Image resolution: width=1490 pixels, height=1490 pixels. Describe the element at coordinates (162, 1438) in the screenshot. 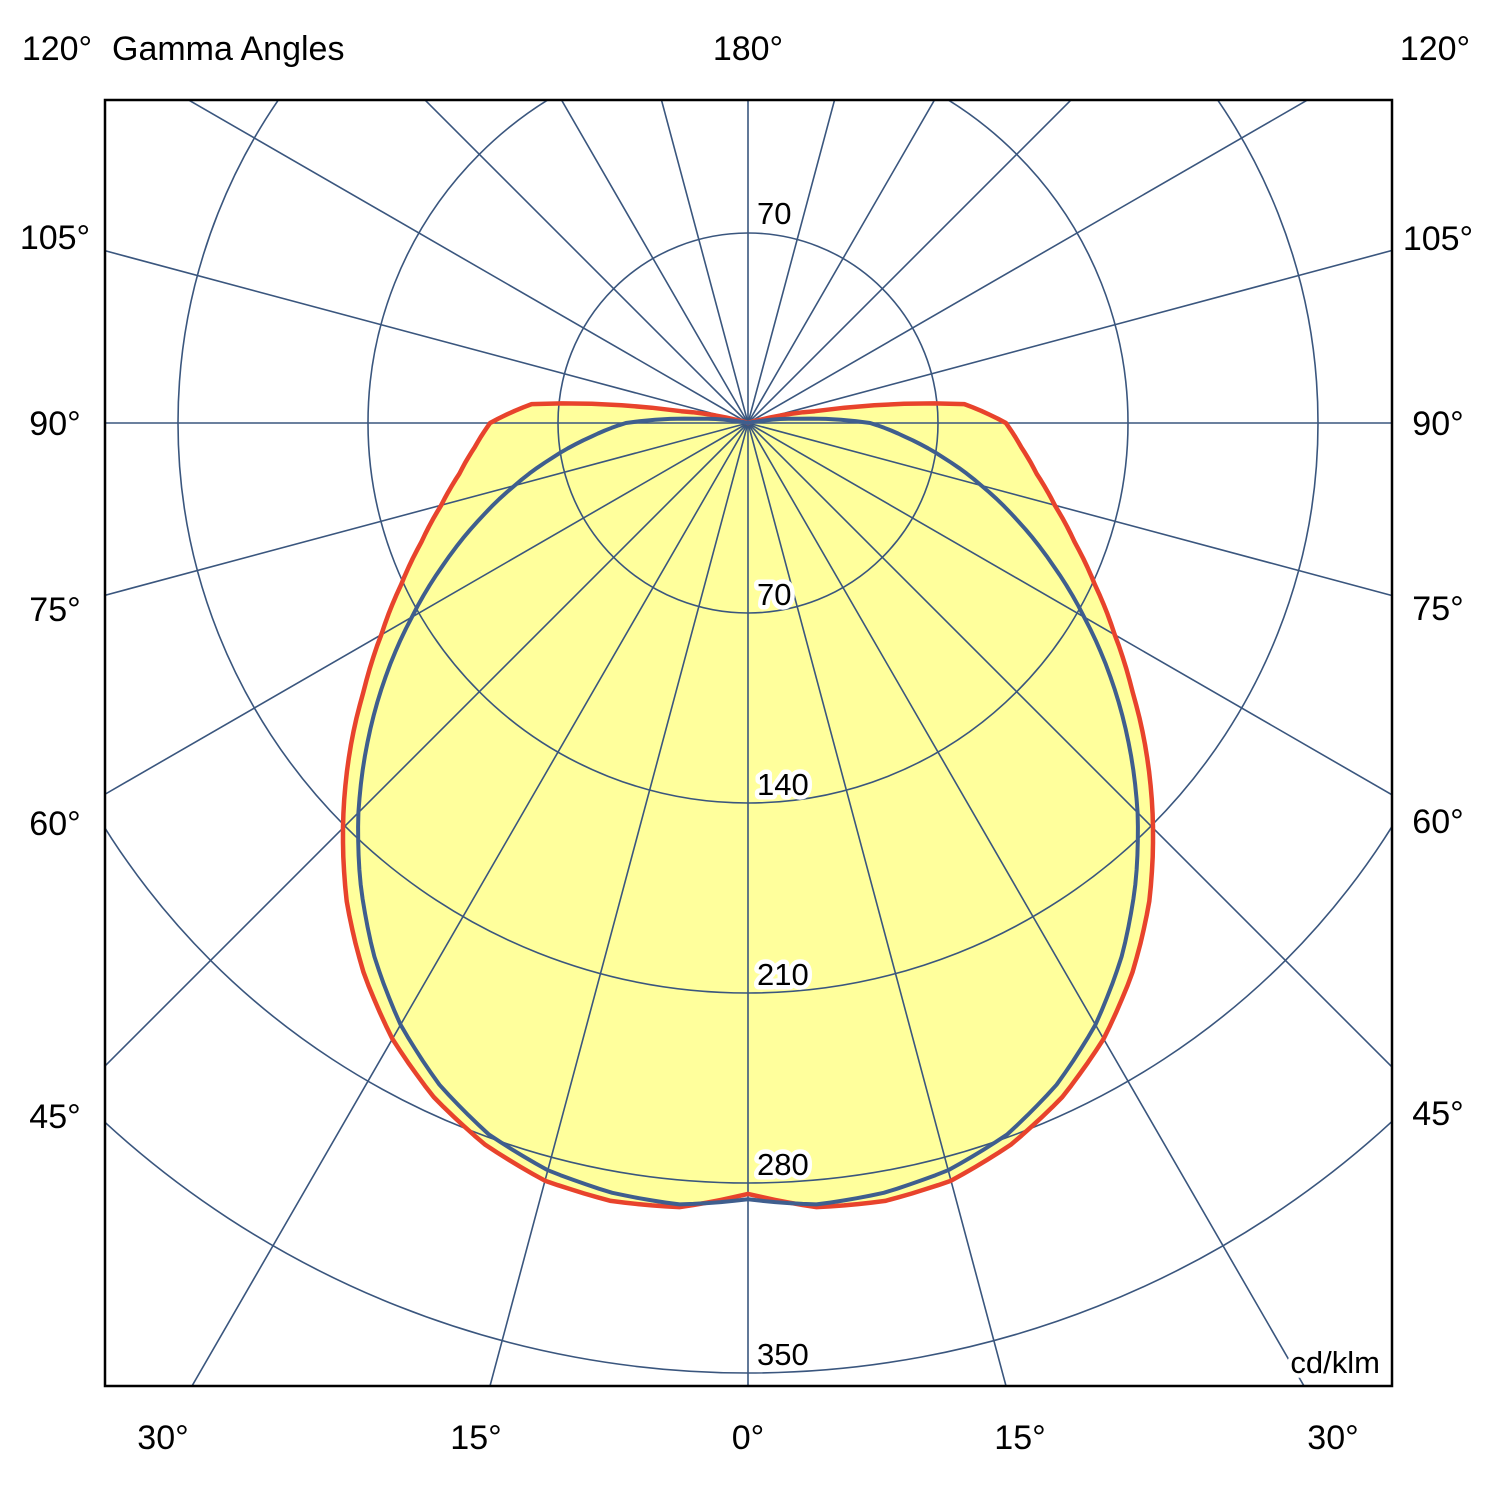

I see `gamma-angle-label-bottom-0: 30°` at that location.